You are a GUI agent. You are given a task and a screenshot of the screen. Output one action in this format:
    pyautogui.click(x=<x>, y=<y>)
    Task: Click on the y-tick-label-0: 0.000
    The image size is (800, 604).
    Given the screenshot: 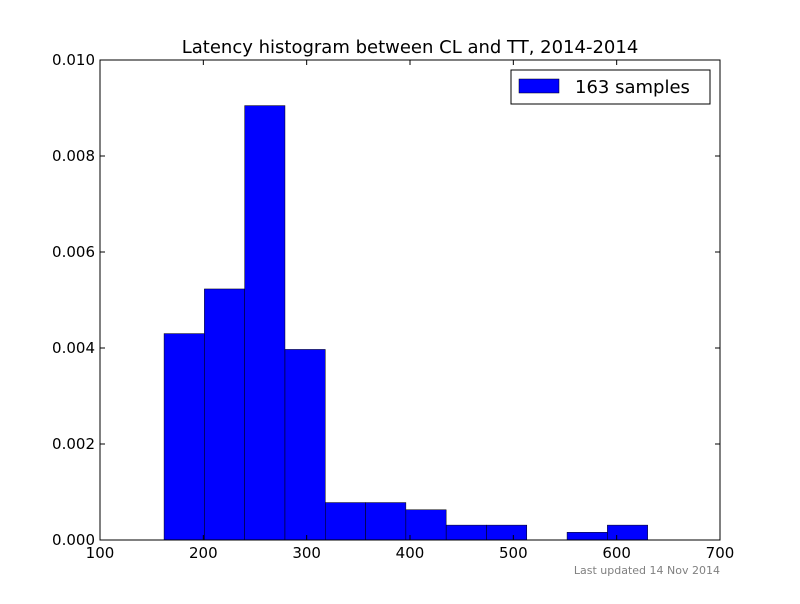 What is the action you would take?
    pyautogui.click(x=73, y=540)
    